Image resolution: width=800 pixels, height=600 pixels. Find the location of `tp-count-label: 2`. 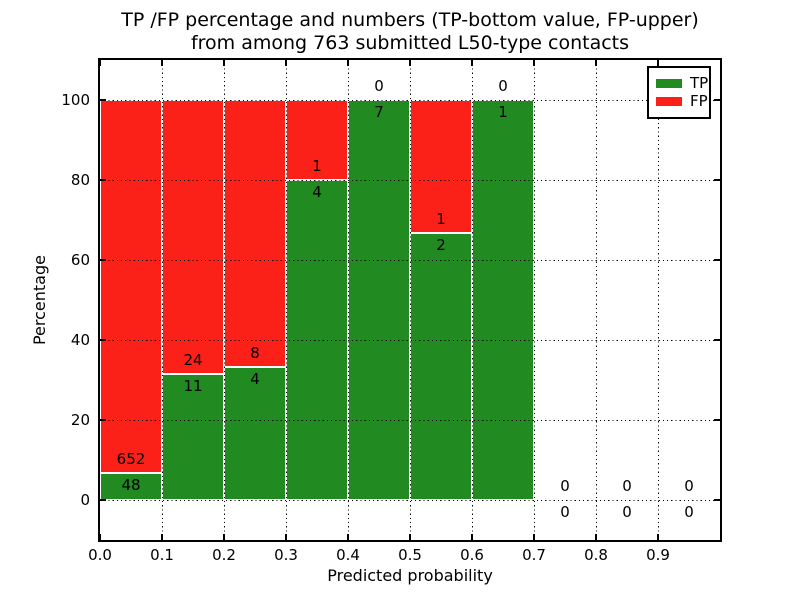

tp-count-label: 2 is located at coordinates (441, 245).